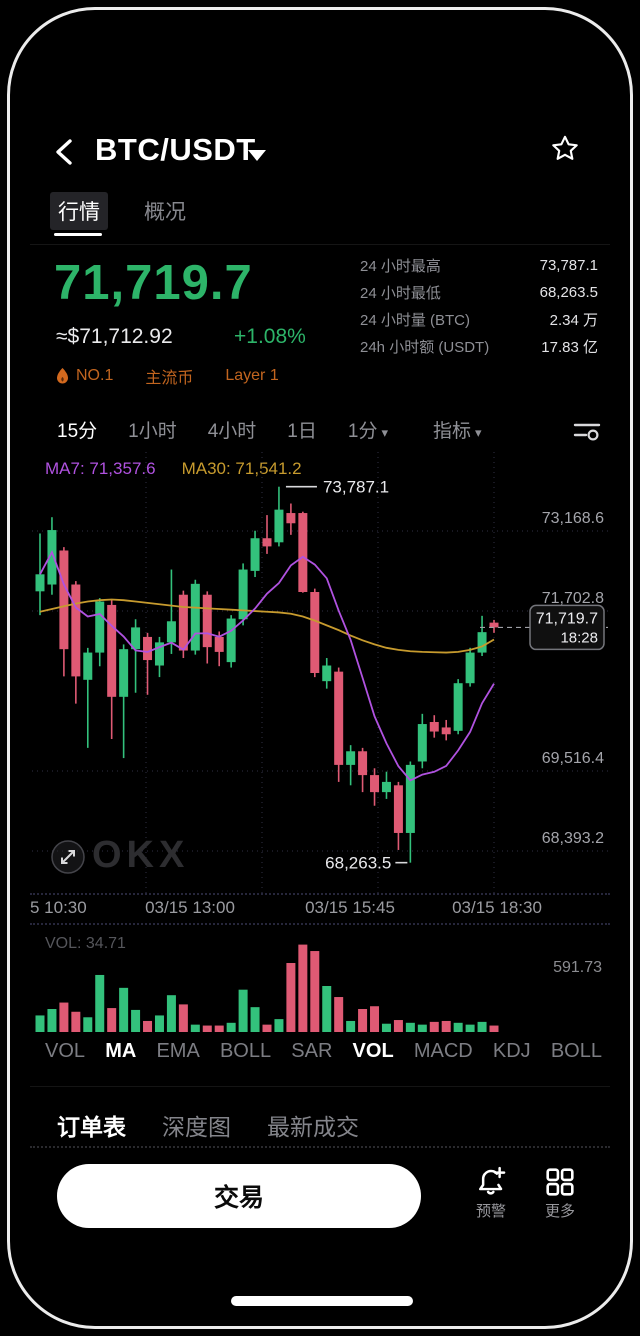  I want to click on volume-scale-label: 591.73, so click(577, 967).